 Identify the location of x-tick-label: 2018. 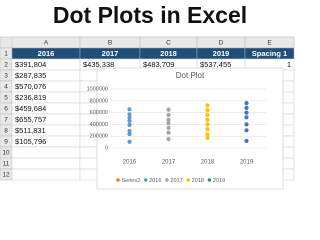
(208, 163).